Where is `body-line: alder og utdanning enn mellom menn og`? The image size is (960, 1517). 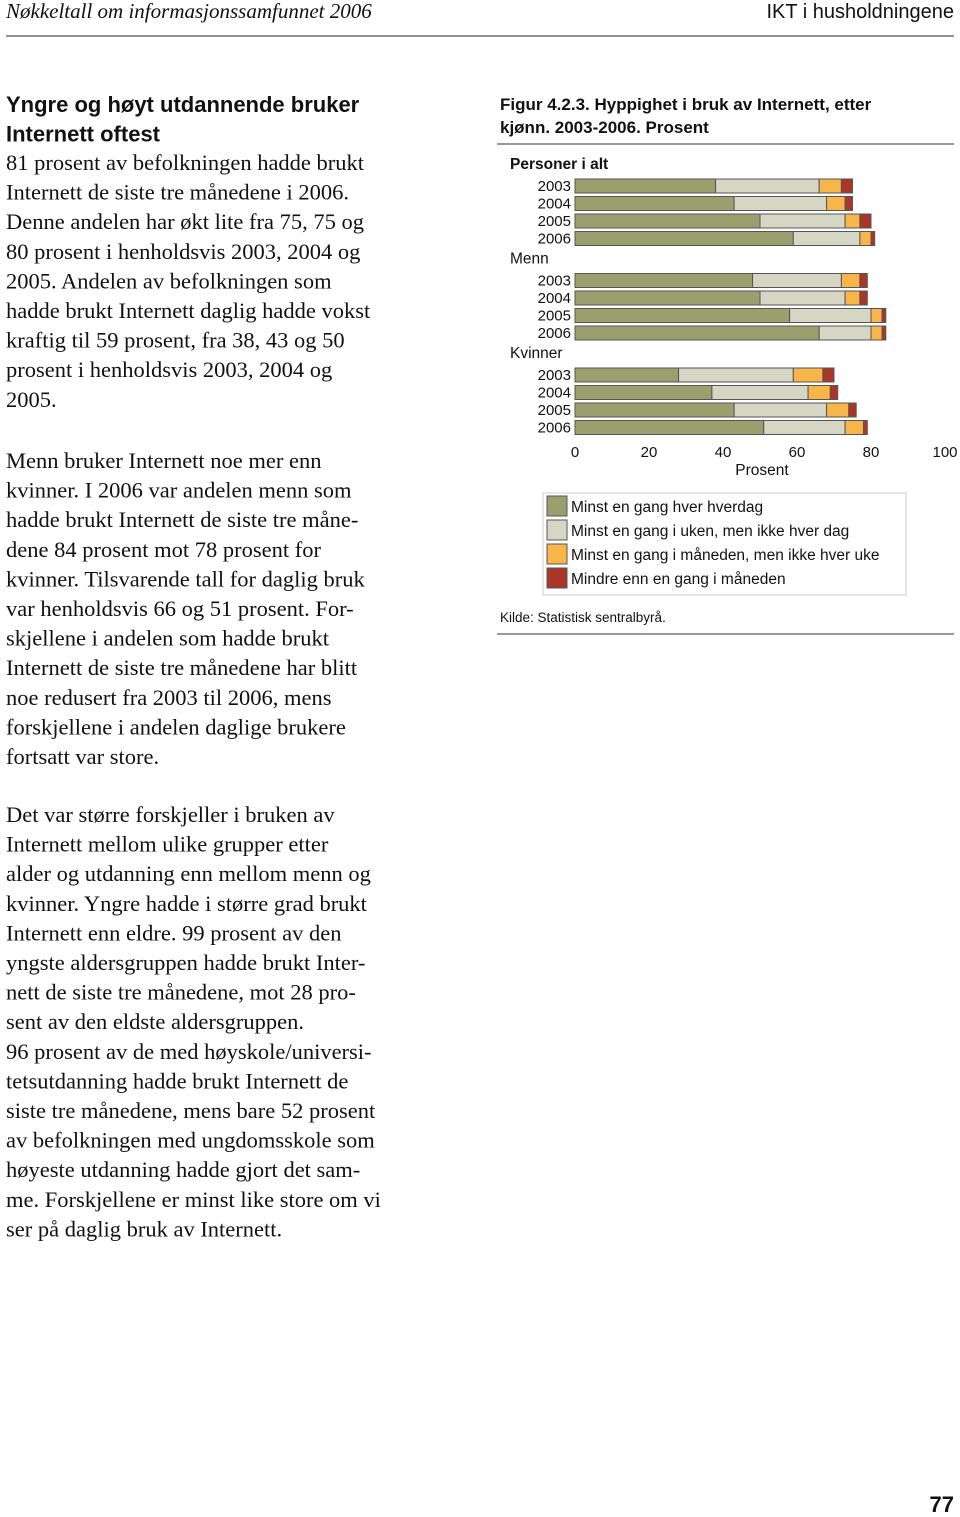 body-line: alder og utdanning enn mellom menn og is located at coordinates (188, 873).